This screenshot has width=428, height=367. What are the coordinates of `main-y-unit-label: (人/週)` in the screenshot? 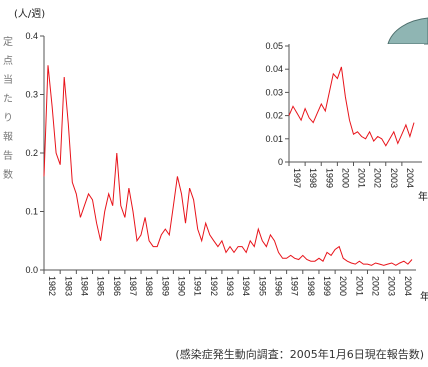 It's located at (29, 14).